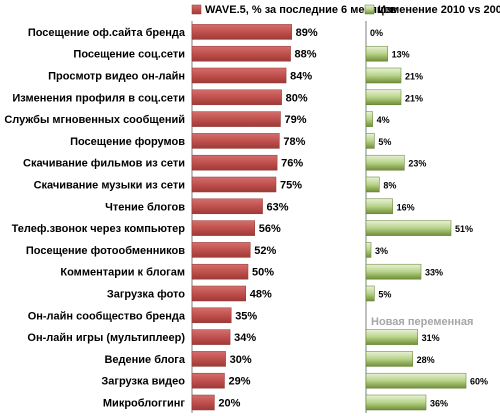 The image size is (500, 416). I want to click on data-label-wave5: 20%, so click(229, 404).